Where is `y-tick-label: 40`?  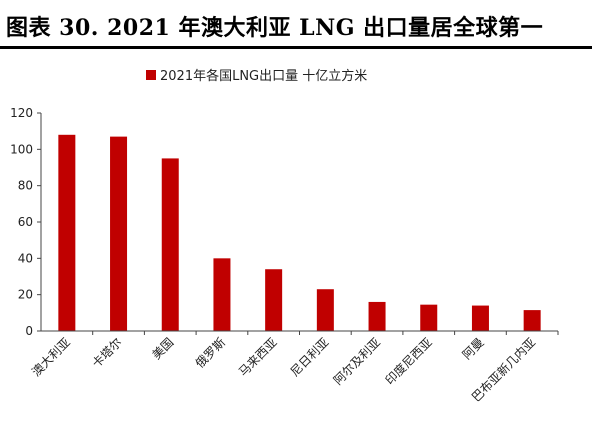 y-tick-label: 40 is located at coordinates (25, 258).